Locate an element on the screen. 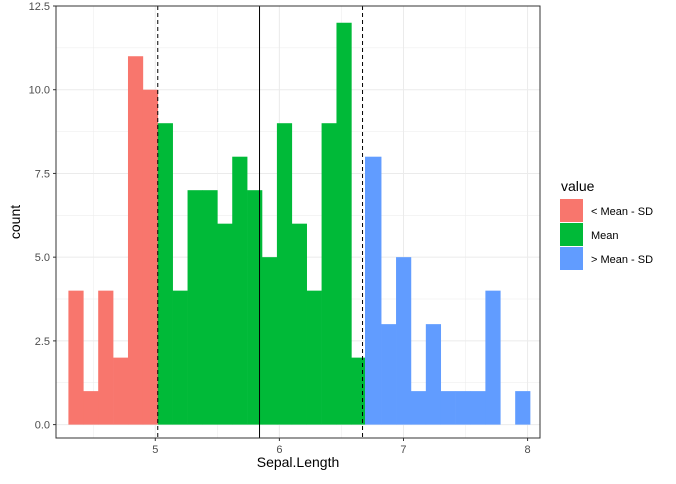 This screenshot has height=484, width=676. y-tick-label: 2.5 is located at coordinates (42, 342).